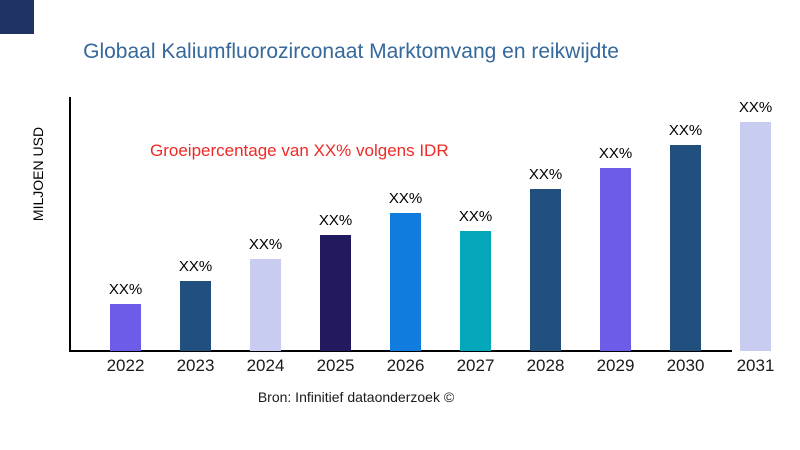  Describe the element at coordinates (335, 365) in the screenshot. I see `x-tick-label-2025: 2025` at that location.